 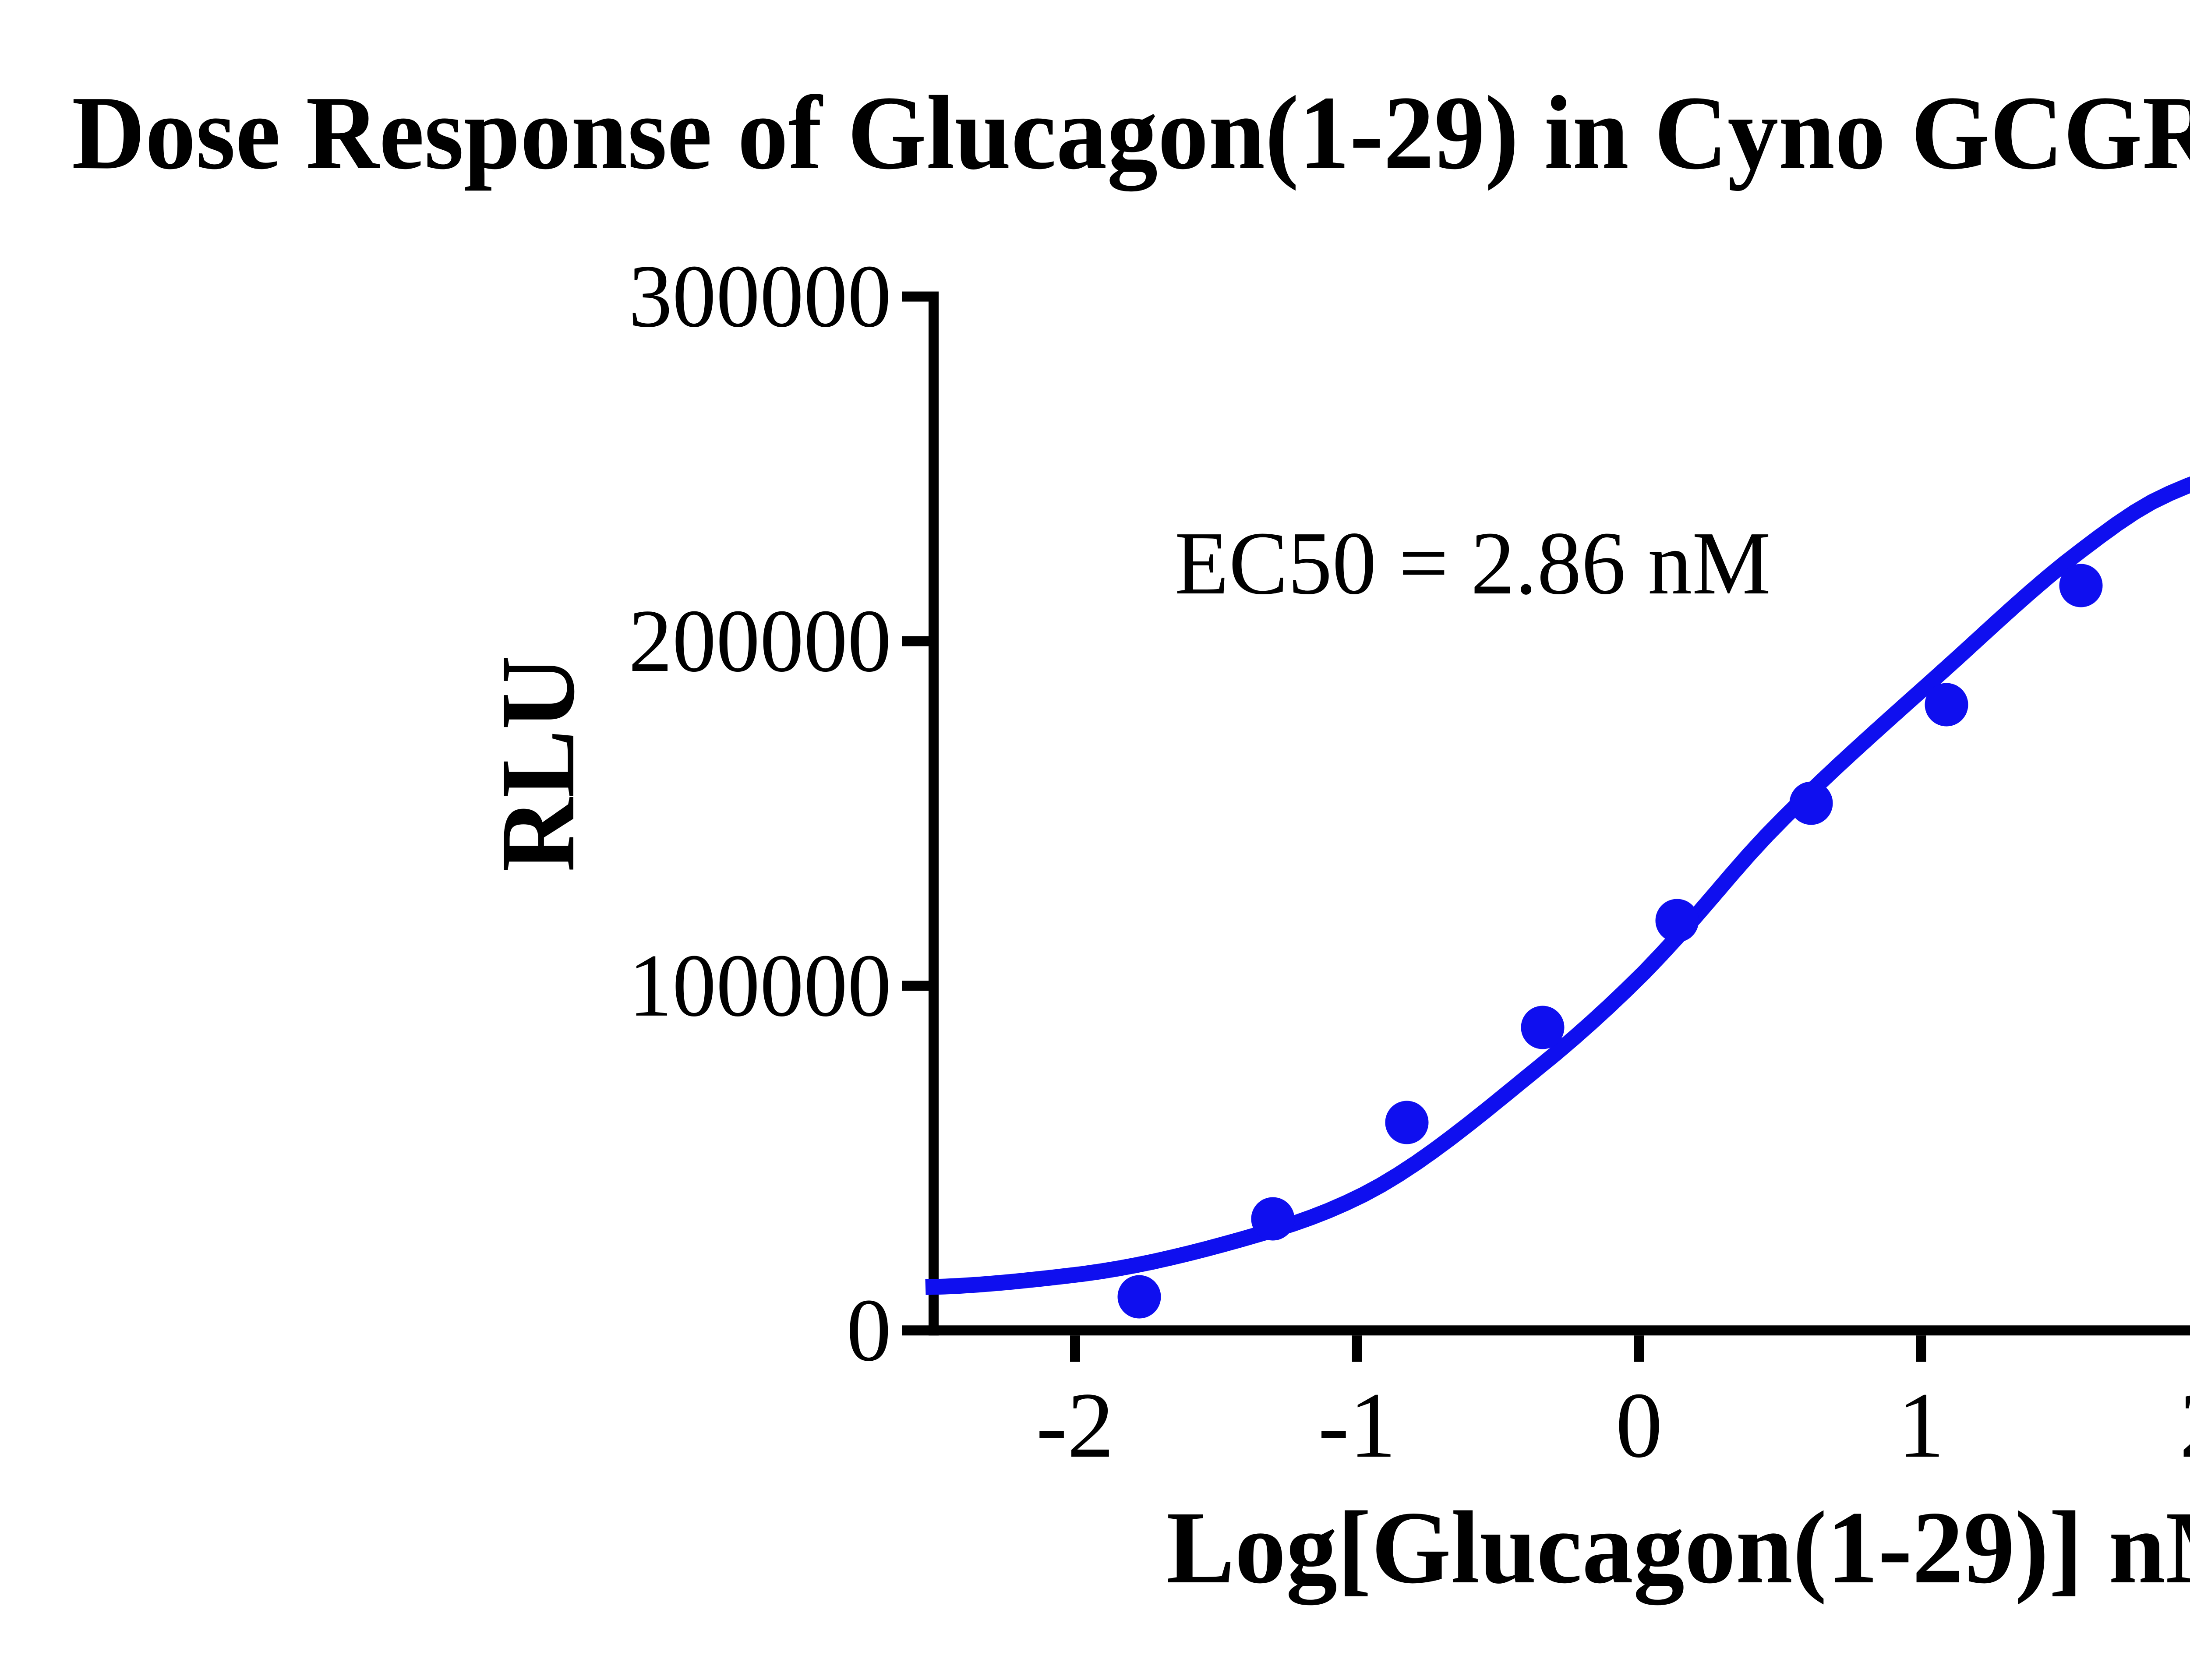 What do you see at coordinates (760, 296) in the screenshot?
I see `svg-text: 300000` at bounding box center [760, 296].